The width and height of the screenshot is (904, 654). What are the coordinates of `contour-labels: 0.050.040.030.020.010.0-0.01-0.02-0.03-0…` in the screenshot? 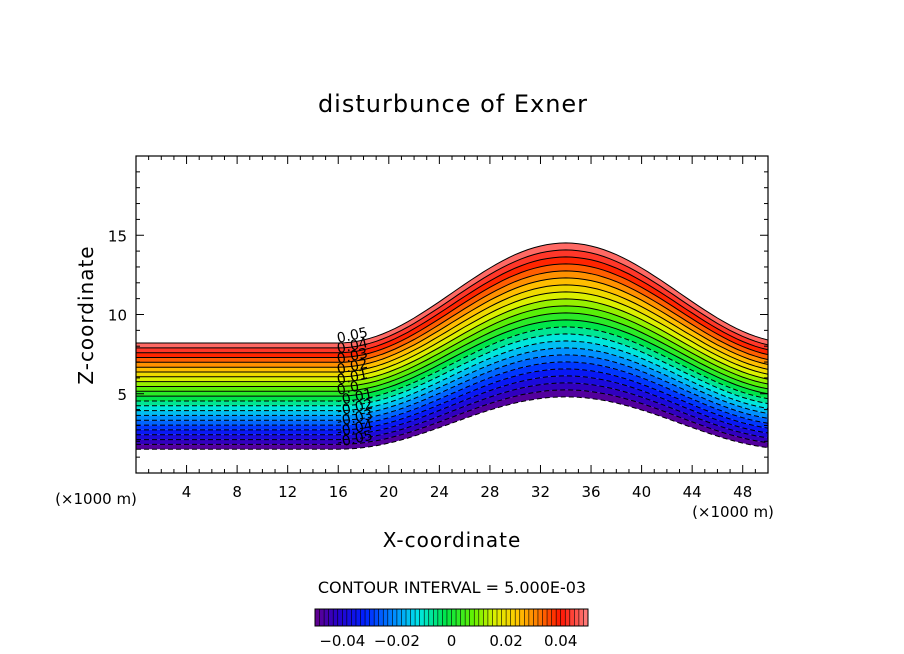 It's located at (355, 388).